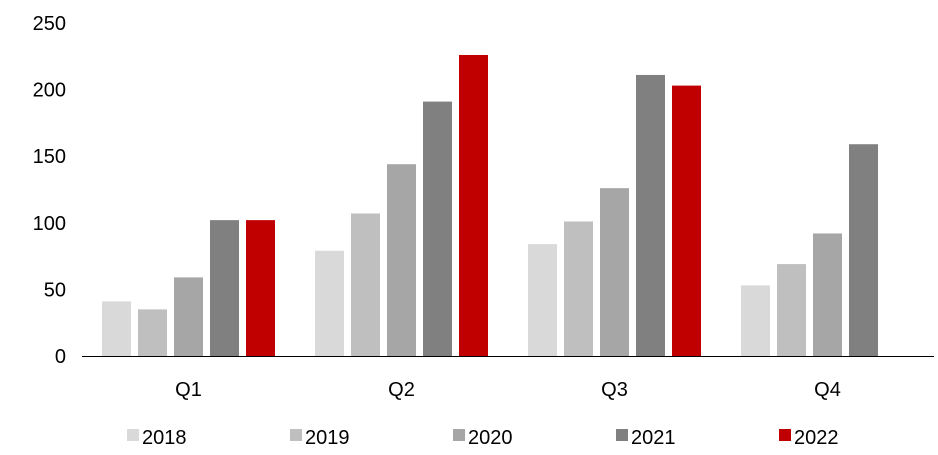 The height and width of the screenshot is (455, 938). I want to click on legend-label-2019: 2019, so click(327, 438).